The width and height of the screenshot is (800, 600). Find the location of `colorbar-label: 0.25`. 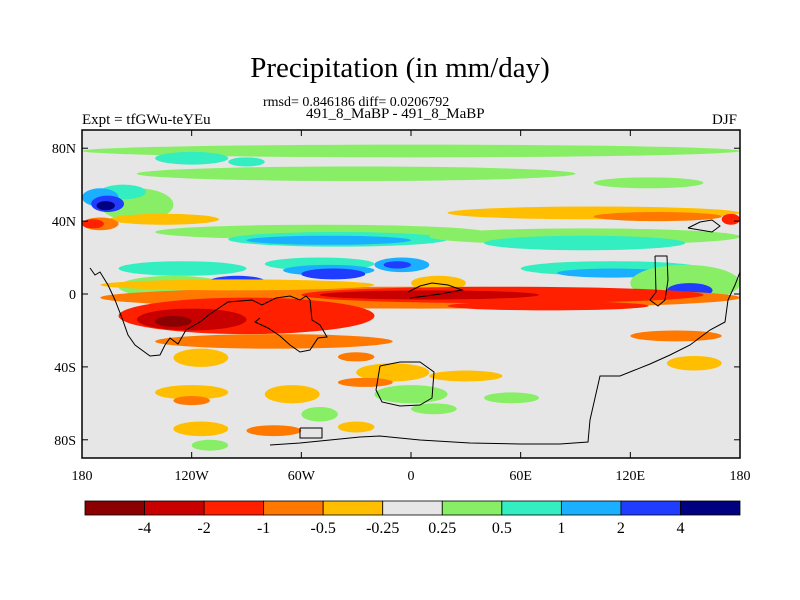

colorbar-label: 0.25 is located at coordinates (442, 528).